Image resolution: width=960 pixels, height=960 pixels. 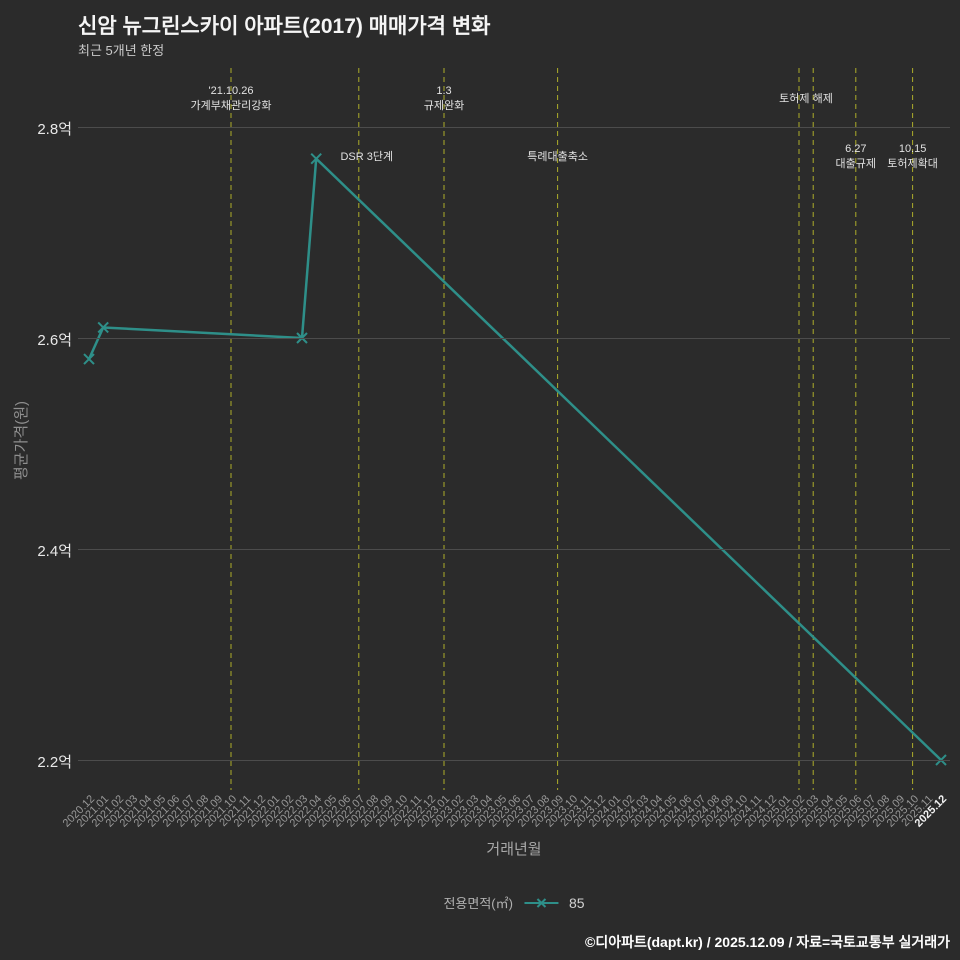 What do you see at coordinates (806, 99) in the screenshot?
I see `event-annotation: 토허제 해제` at bounding box center [806, 99].